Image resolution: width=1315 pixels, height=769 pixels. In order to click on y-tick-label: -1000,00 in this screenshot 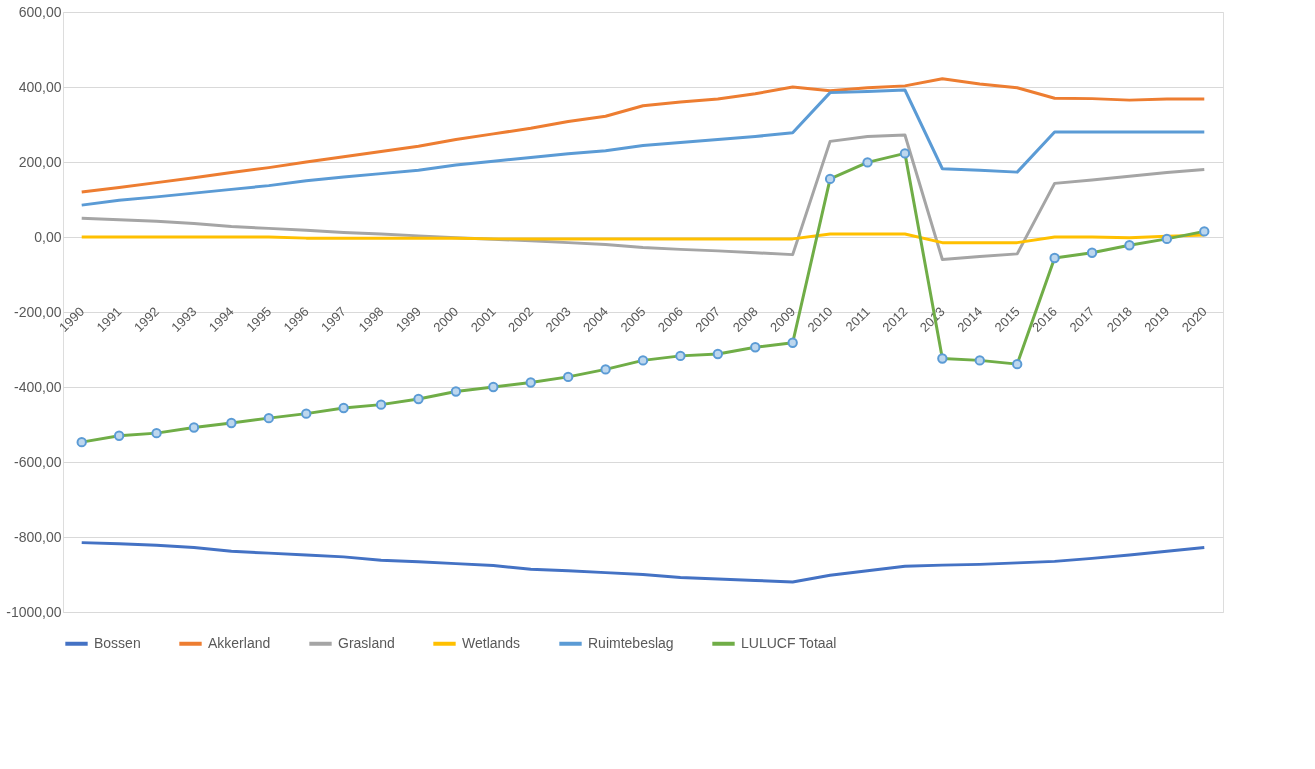, I will do `click(34, 611)`.